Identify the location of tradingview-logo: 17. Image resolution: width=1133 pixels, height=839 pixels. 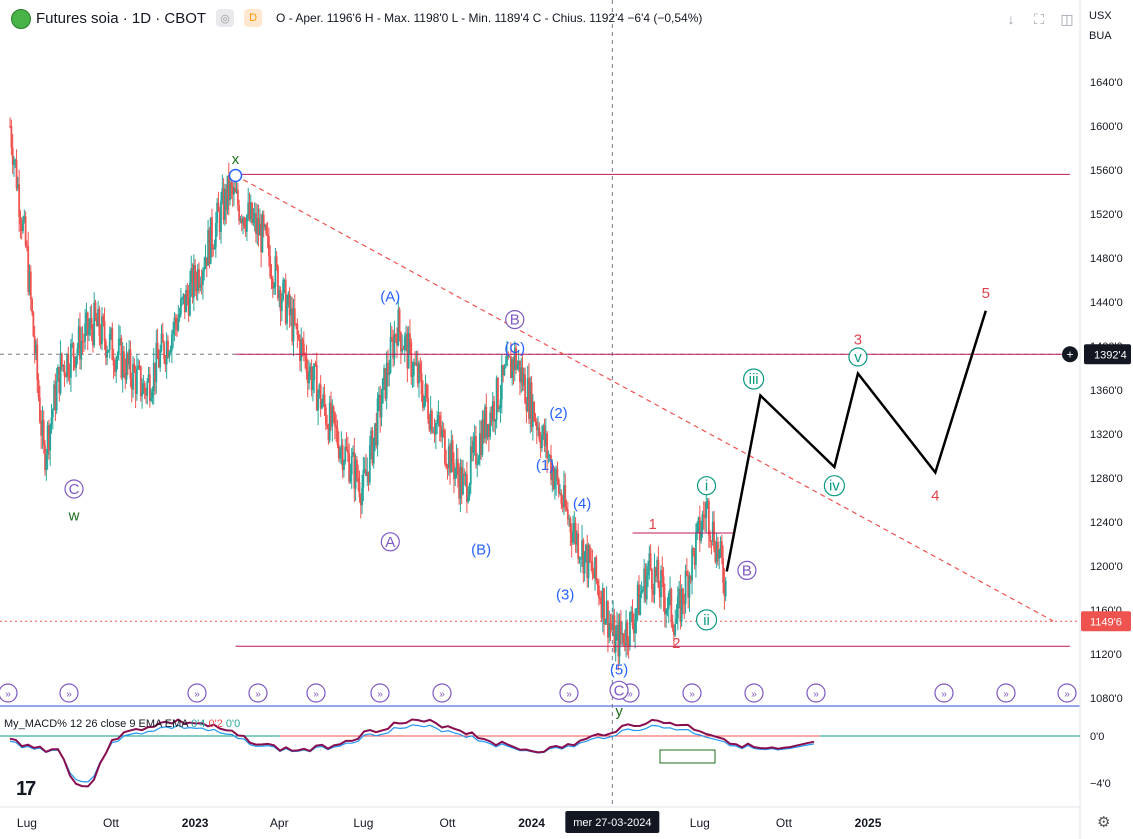
(26, 789).